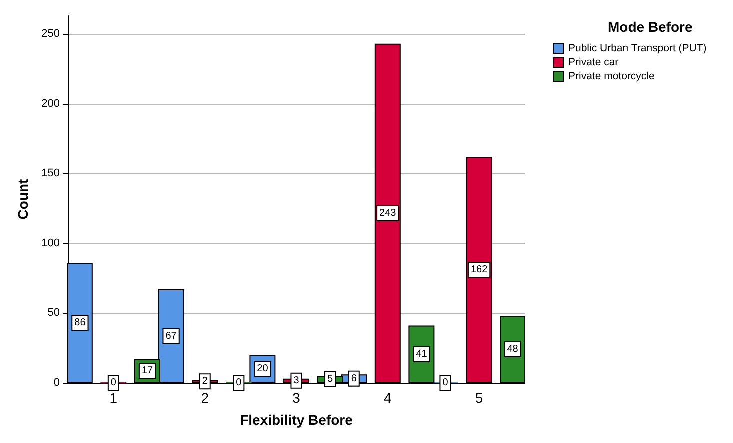 This screenshot has height=443, width=733. I want to click on data-label: 243, so click(388, 213).